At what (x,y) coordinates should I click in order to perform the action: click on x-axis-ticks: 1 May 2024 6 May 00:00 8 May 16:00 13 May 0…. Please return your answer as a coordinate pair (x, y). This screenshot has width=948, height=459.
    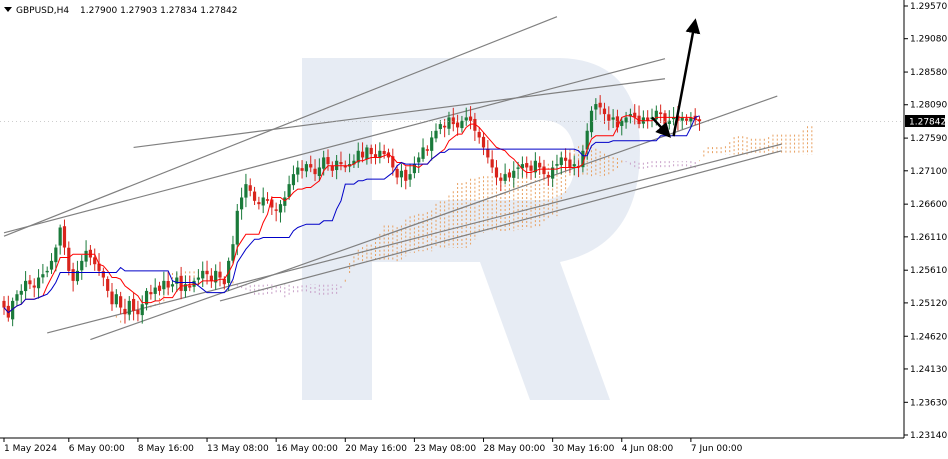
    Looking at the image, I should click on (373, 446).